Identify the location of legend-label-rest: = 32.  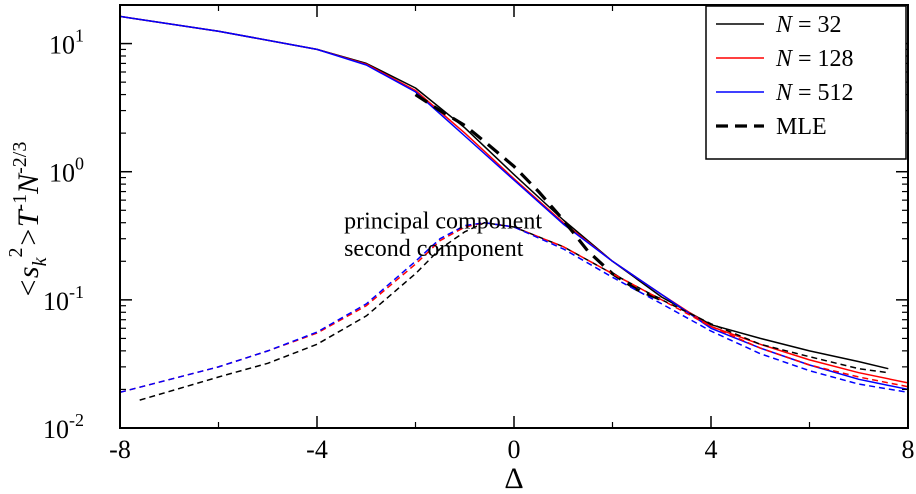
(817, 25).